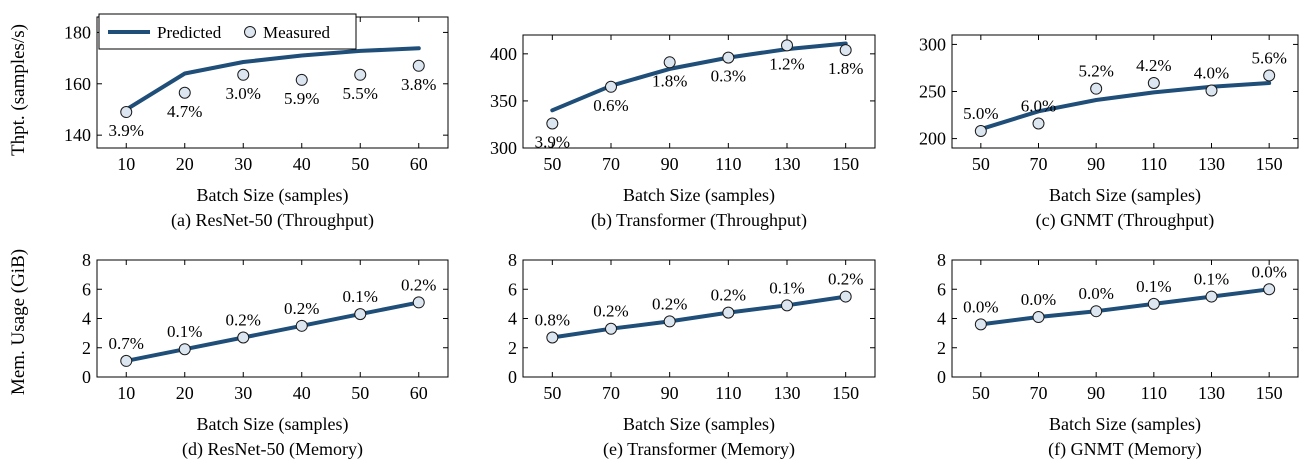 This screenshot has width=1309, height=466. Describe the element at coordinates (1211, 164) in the screenshot. I see `x-tick-label: 130` at that location.